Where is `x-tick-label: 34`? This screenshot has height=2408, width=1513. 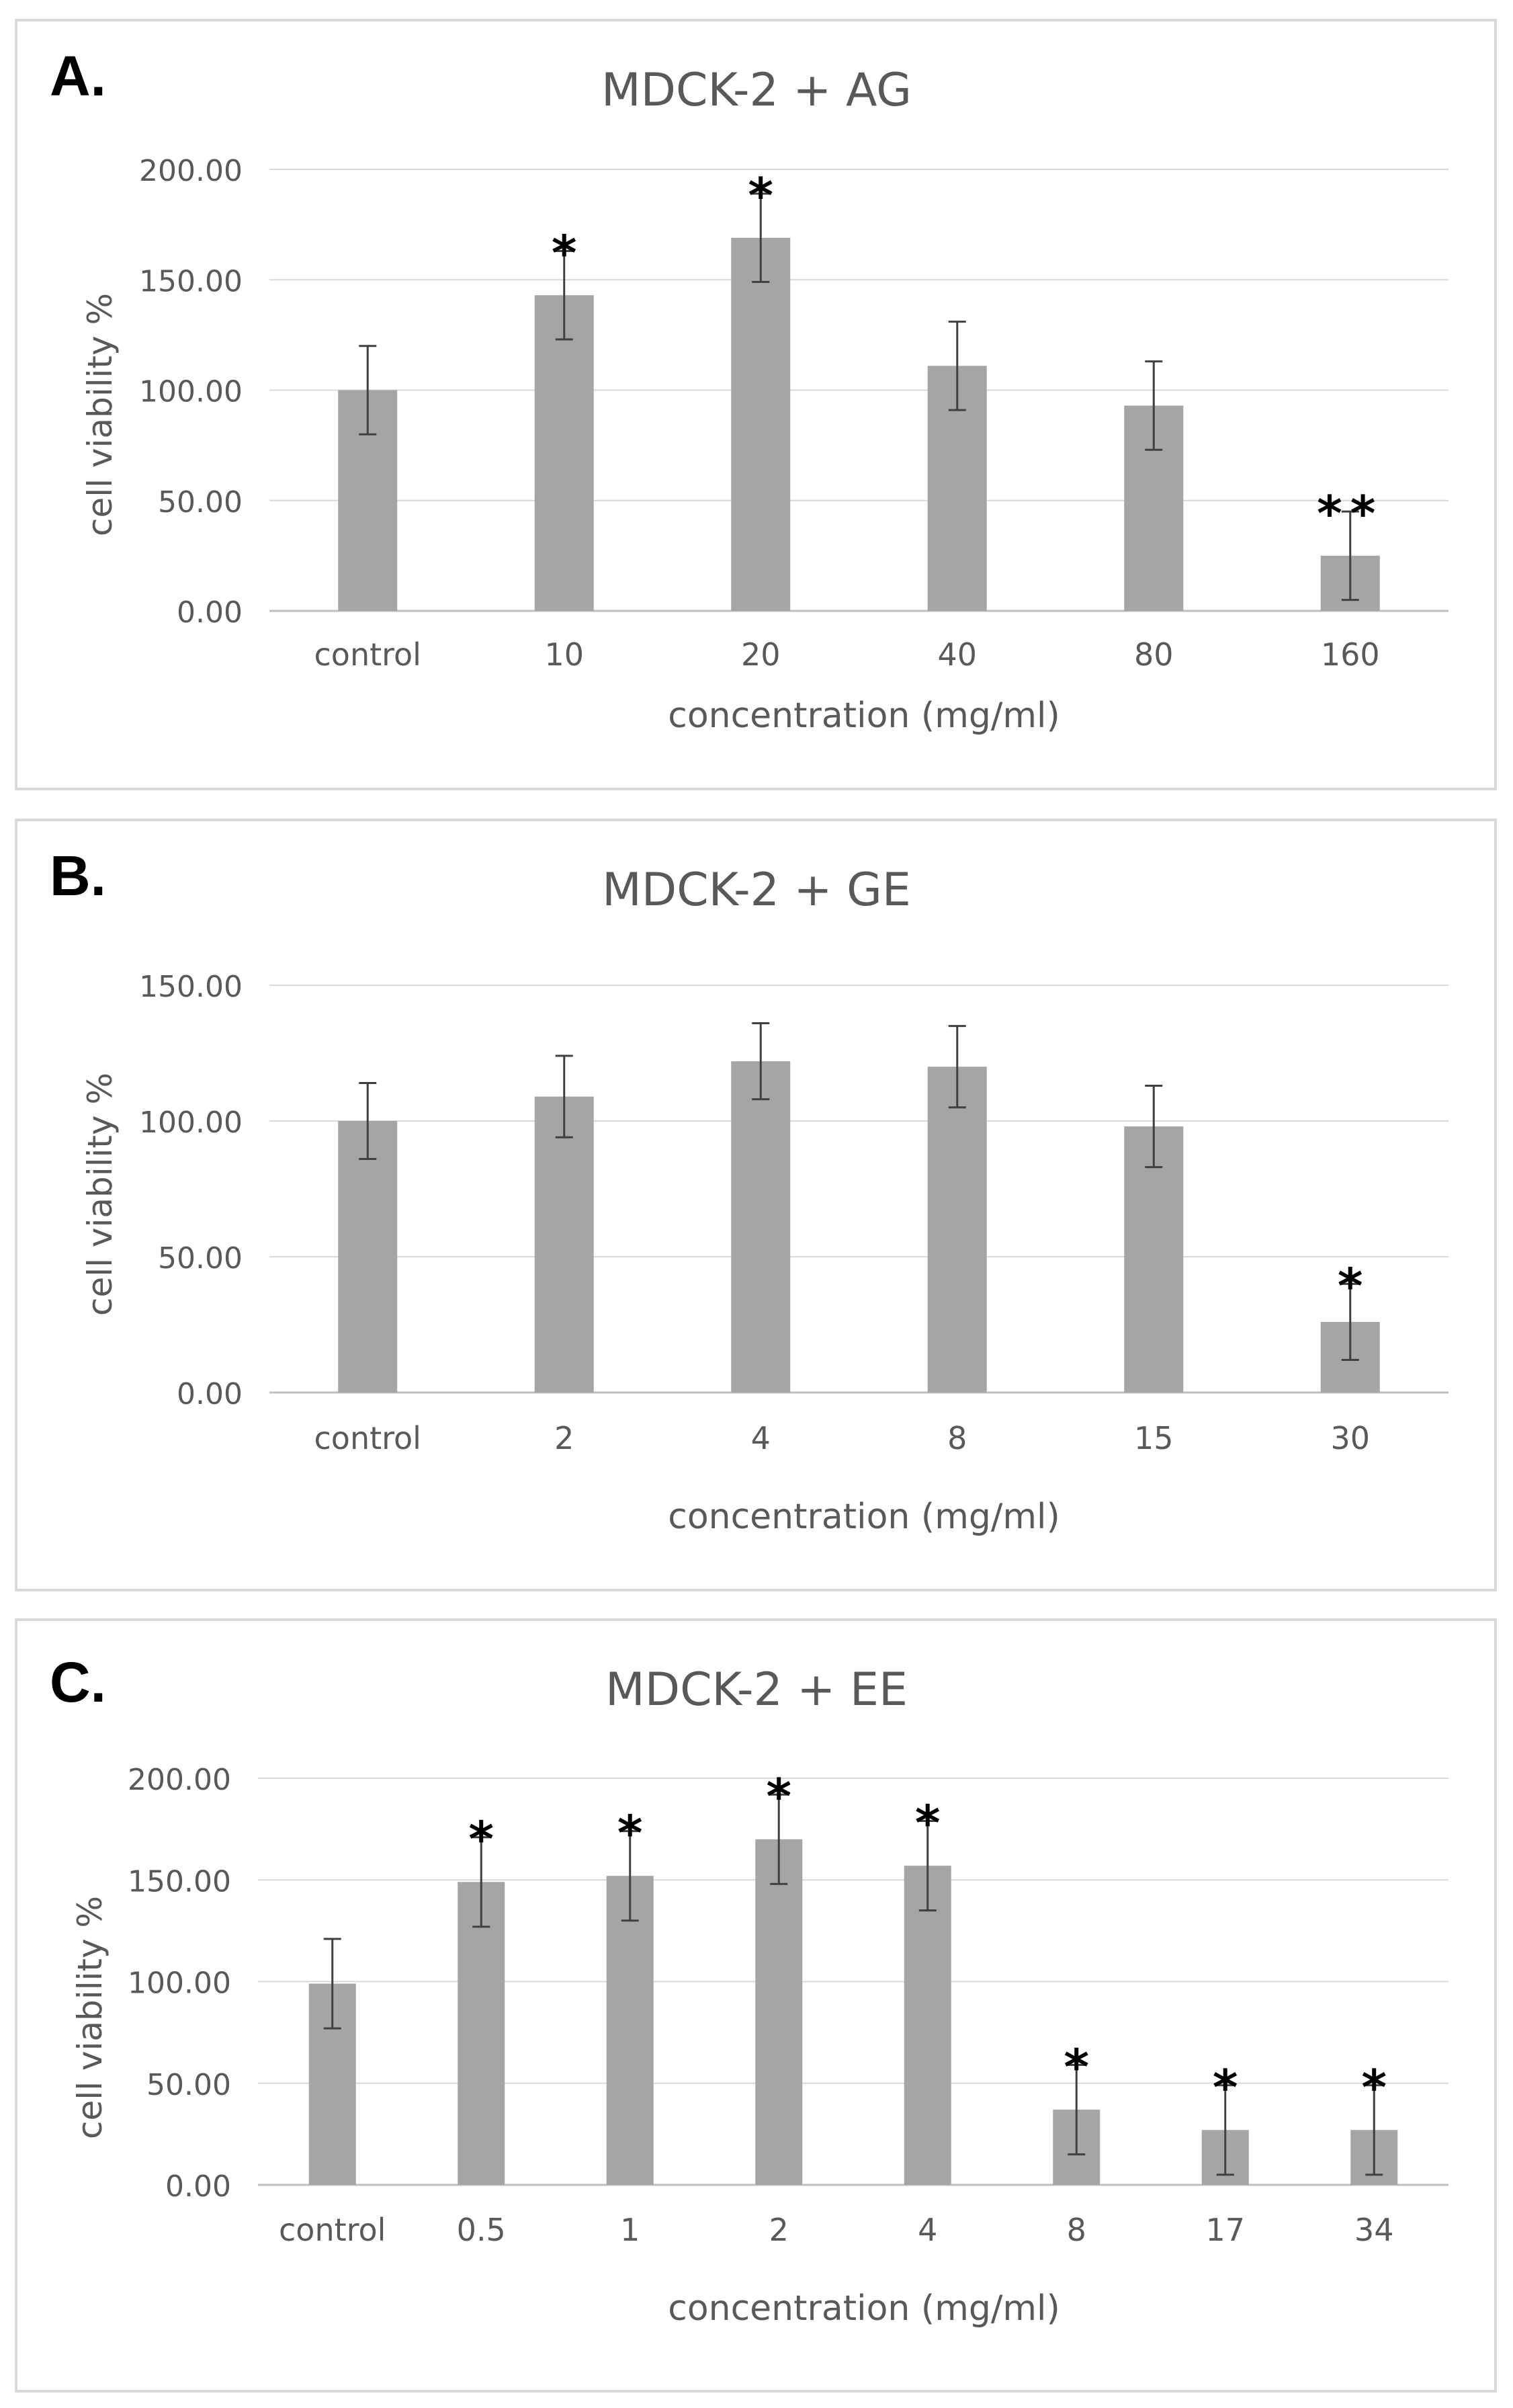
x-tick-label: 34 is located at coordinates (1374, 2230).